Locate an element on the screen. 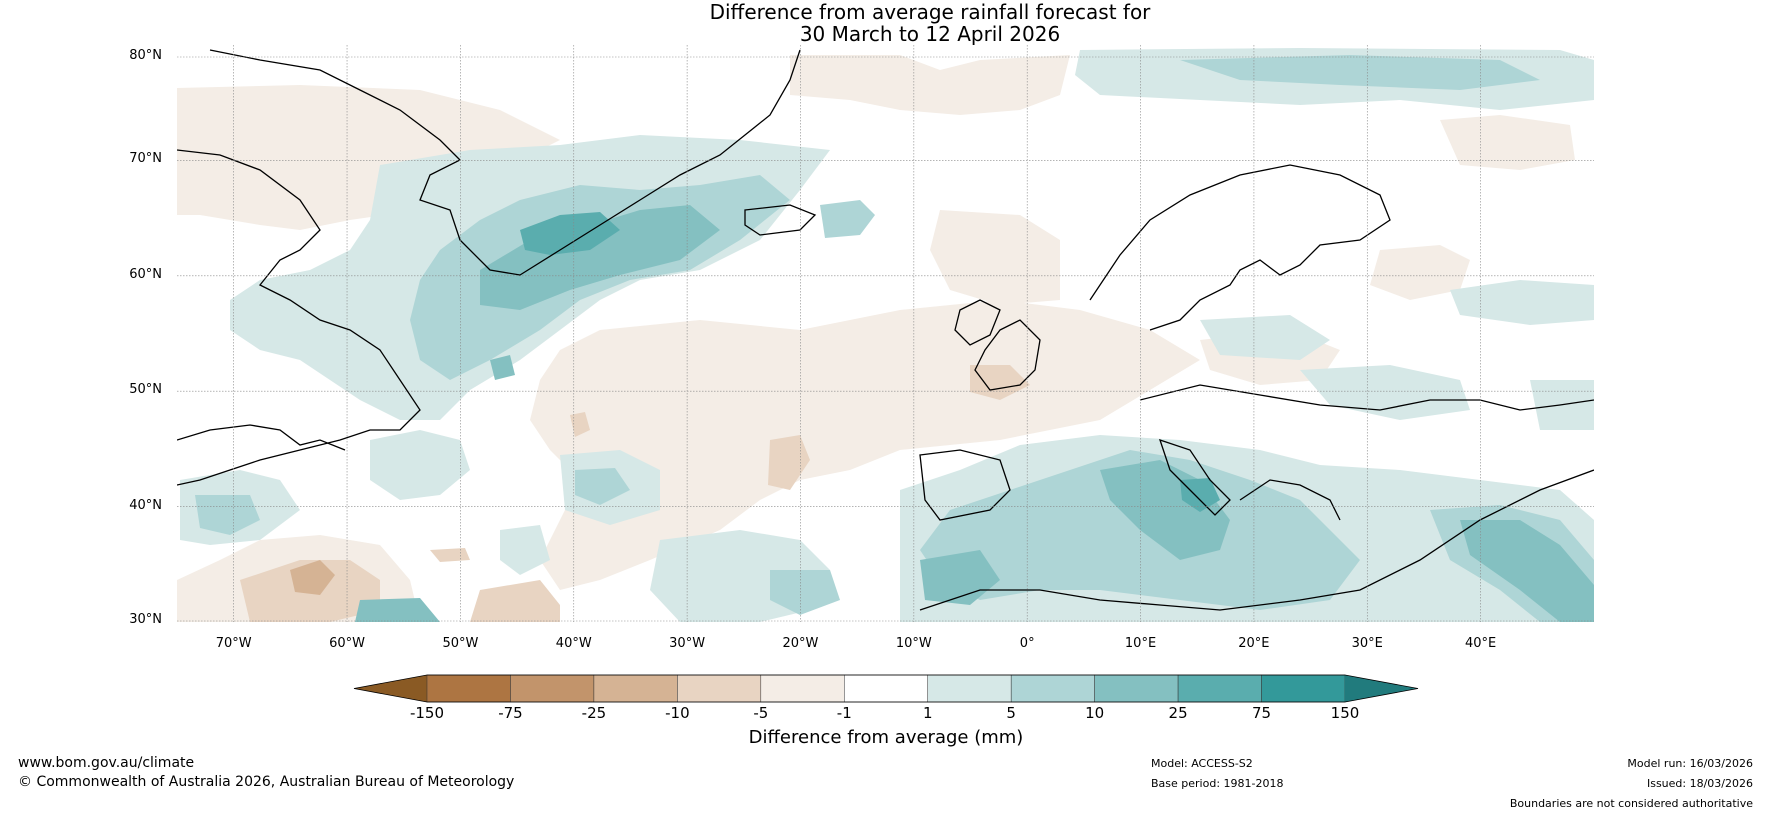 Image resolution: width=1770 pixels, height=816 pixels. colorbar-extend-low is located at coordinates (390, 688).